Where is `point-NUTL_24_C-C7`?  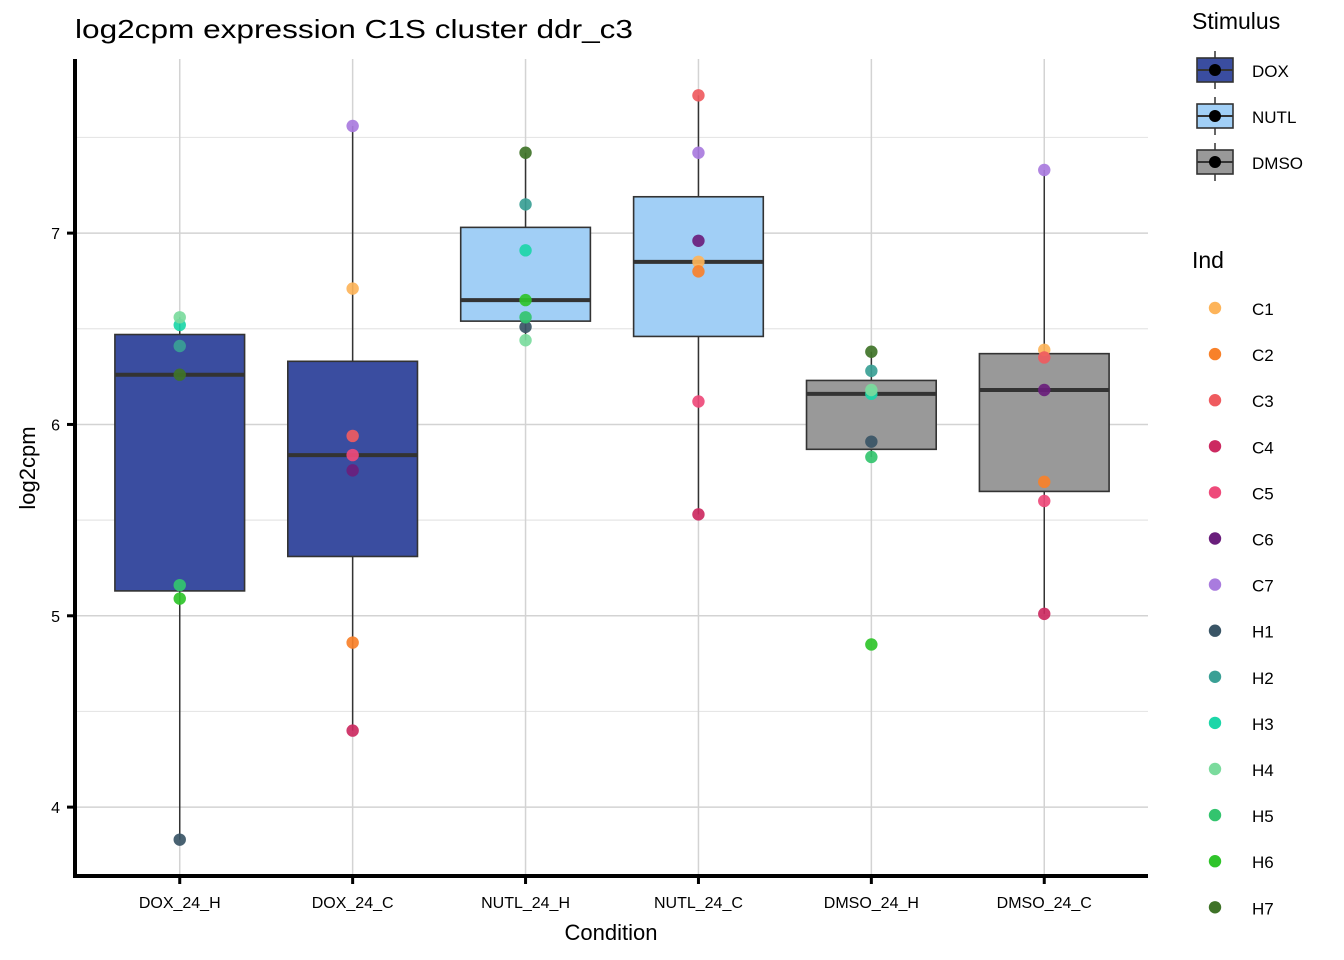 point-NUTL_24_C-C7 is located at coordinates (698, 152).